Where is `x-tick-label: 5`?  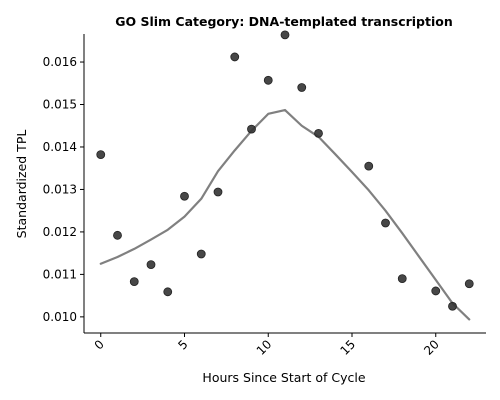 x-tick-label: 5 is located at coordinates (182, 344).